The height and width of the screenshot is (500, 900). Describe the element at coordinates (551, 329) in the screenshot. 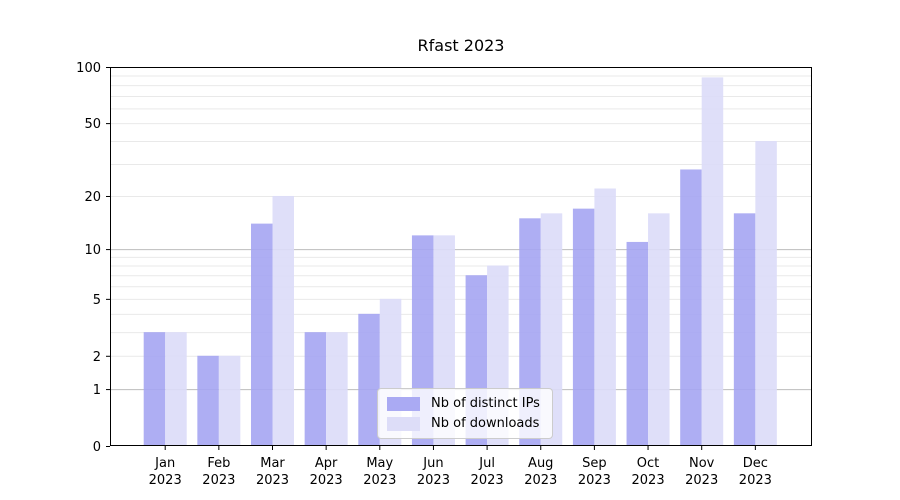

I see `bar-downloads-aug` at that location.